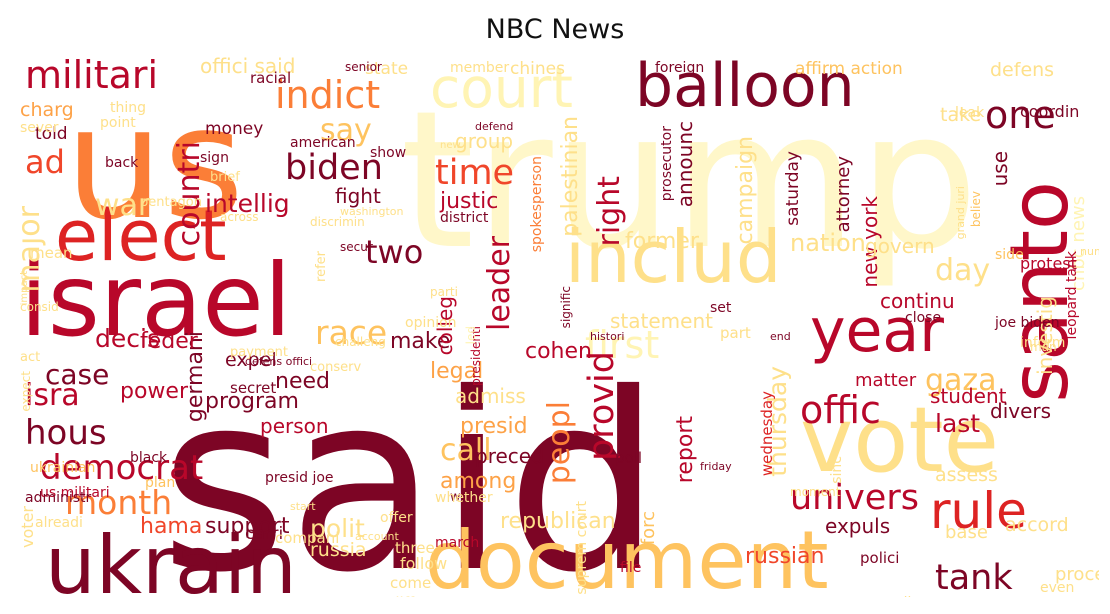  What do you see at coordinates (974, 577) in the screenshot?
I see `cloud-word: tank` at bounding box center [974, 577].